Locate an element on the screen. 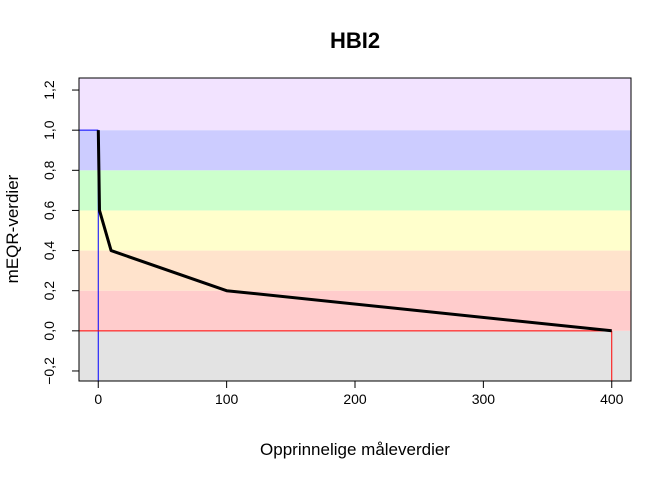  x-axis: 0 100 200 300 400 is located at coordinates (359, 393).